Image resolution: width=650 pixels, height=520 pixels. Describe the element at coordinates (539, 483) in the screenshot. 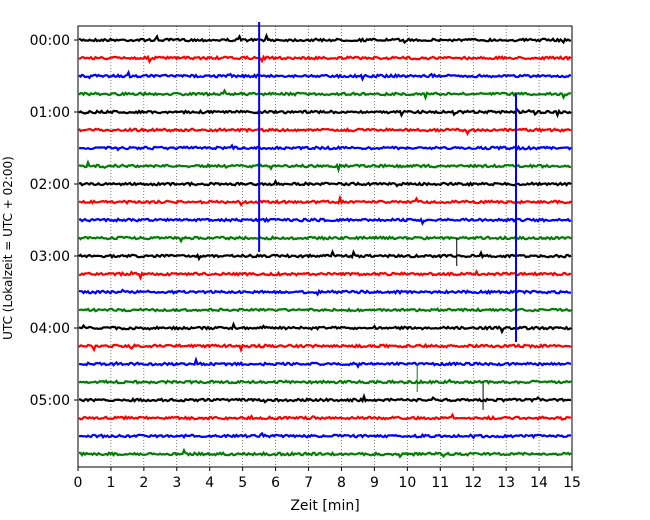

I see `x-tick-label: 14` at that location.